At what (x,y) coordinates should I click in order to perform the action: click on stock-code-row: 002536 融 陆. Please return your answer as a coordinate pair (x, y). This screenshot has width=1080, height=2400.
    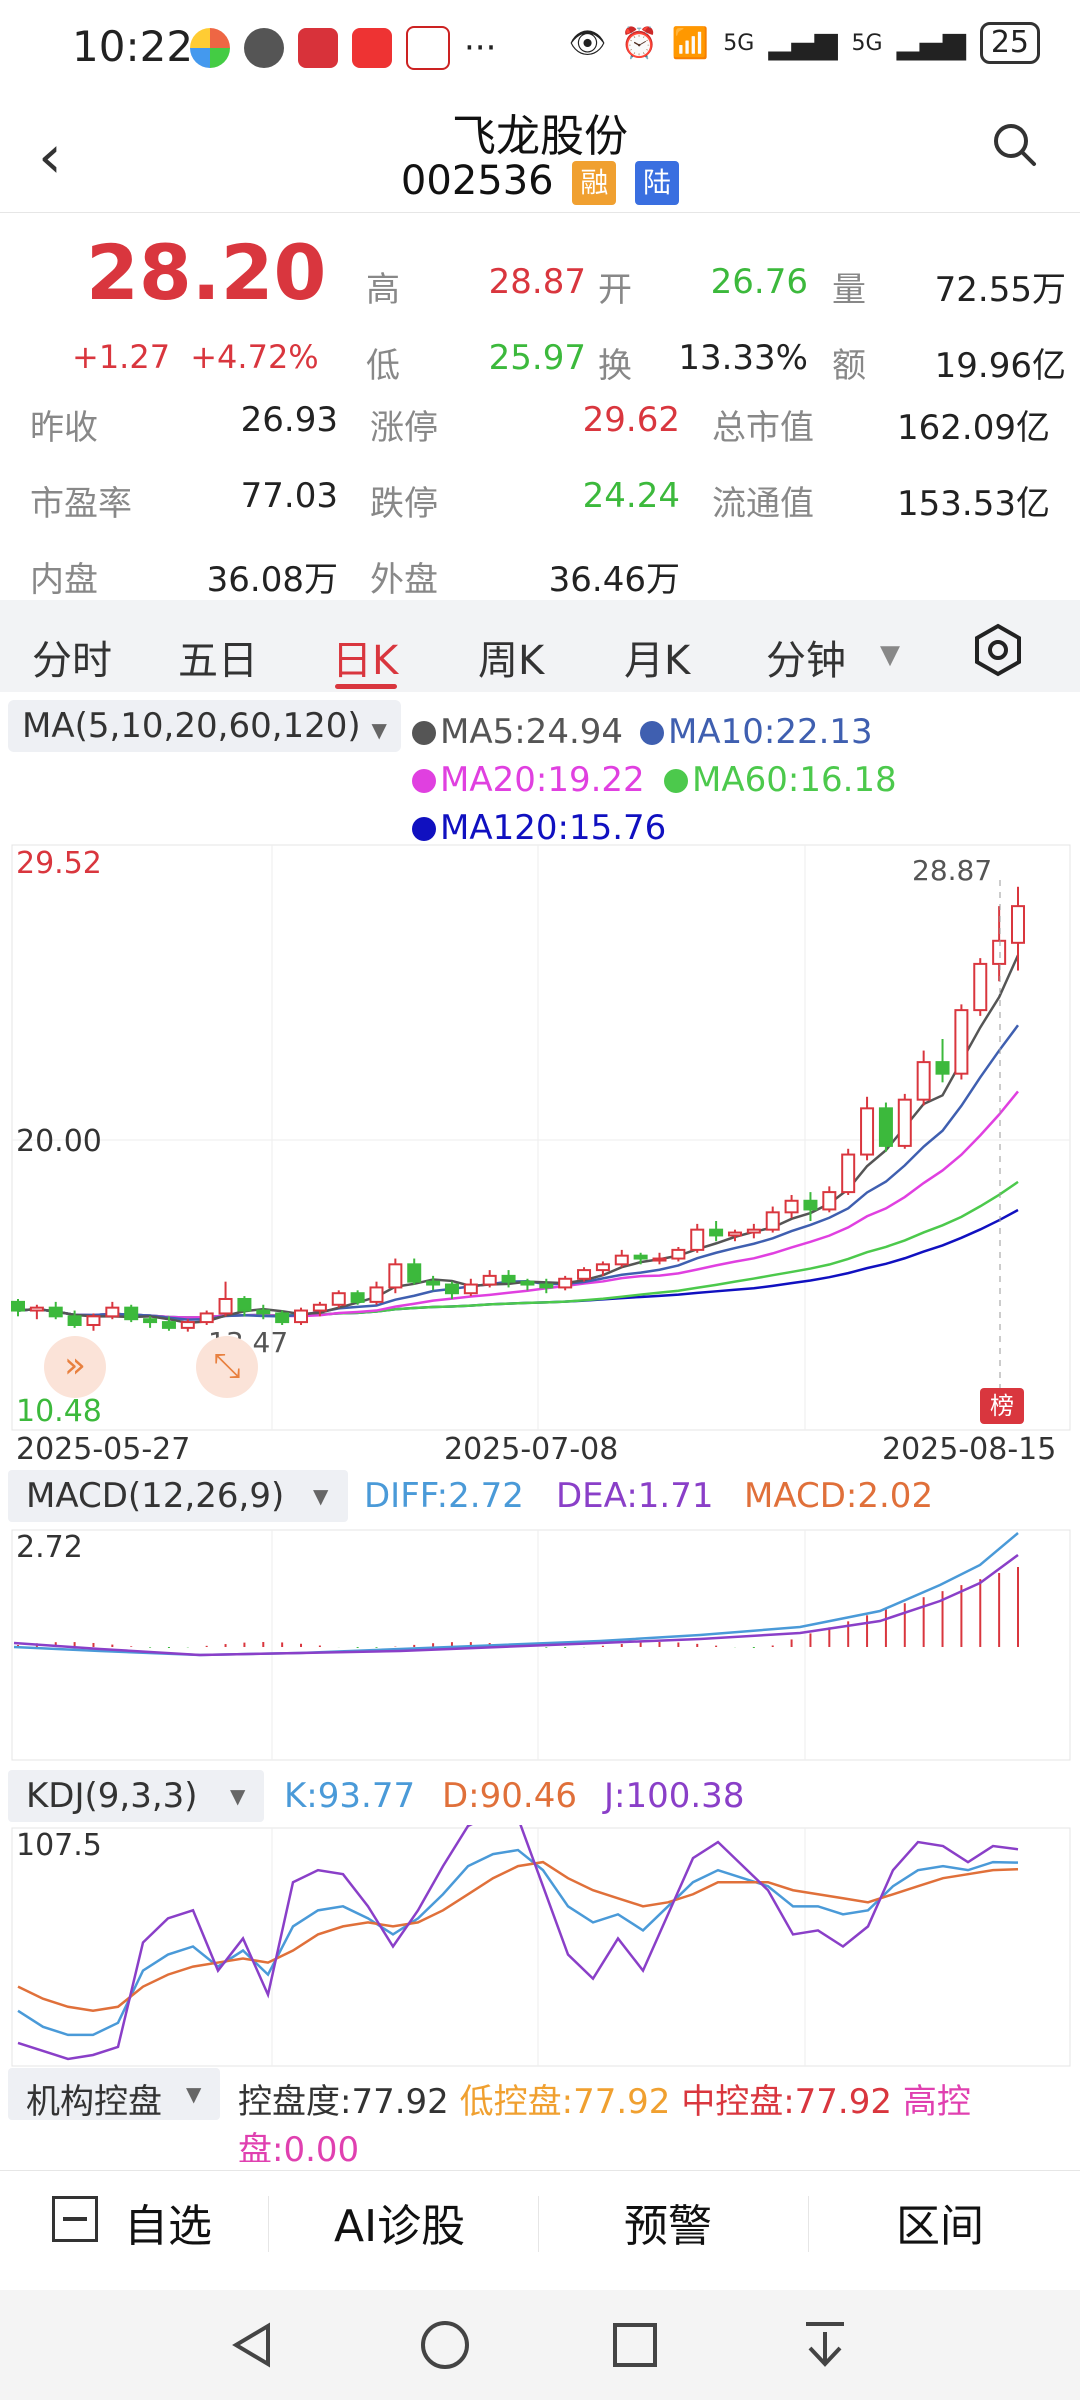
    Looking at the image, I should click on (540, 181).